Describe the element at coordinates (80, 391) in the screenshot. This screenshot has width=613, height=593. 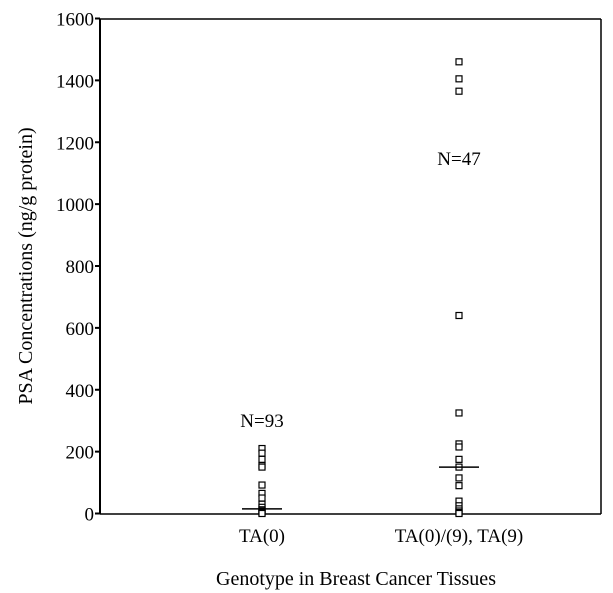
I see `y-tick-label: 400` at that location.